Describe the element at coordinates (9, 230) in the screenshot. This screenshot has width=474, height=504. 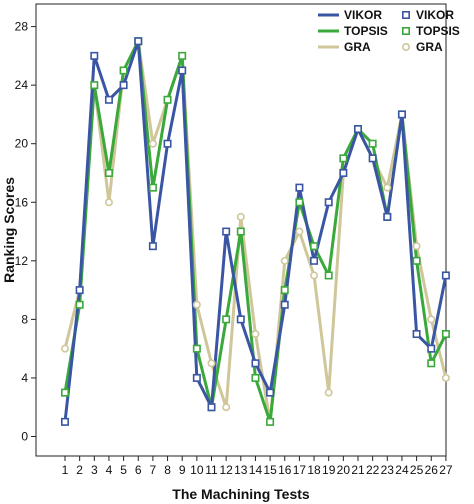
I see `y-axis-title: Ranking Scores` at that location.